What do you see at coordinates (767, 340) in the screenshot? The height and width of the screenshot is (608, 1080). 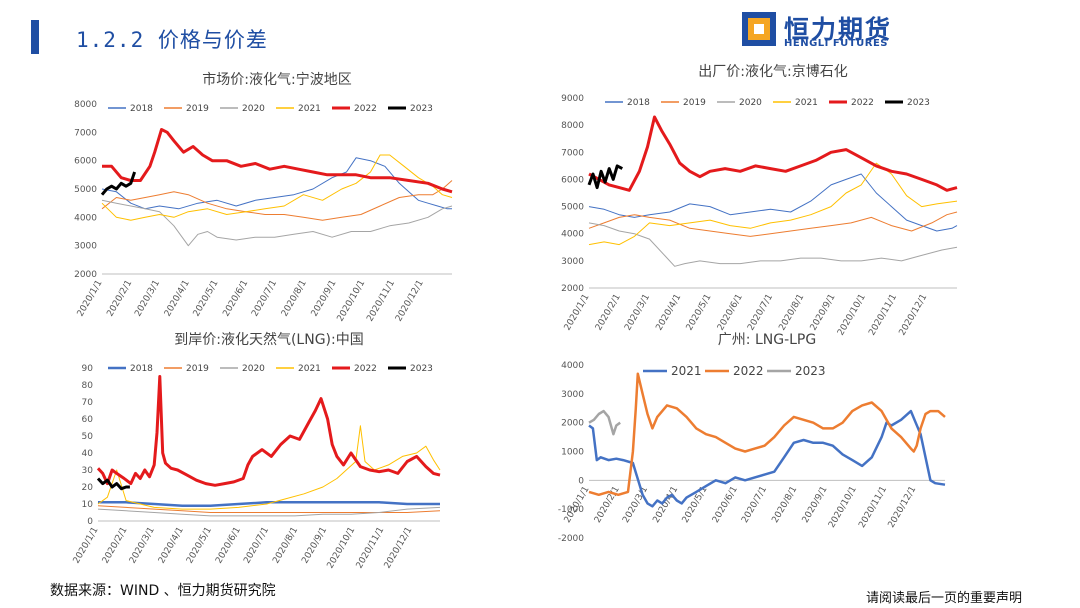 I see `chart-title: 广州: LNG-LPG` at bounding box center [767, 340].